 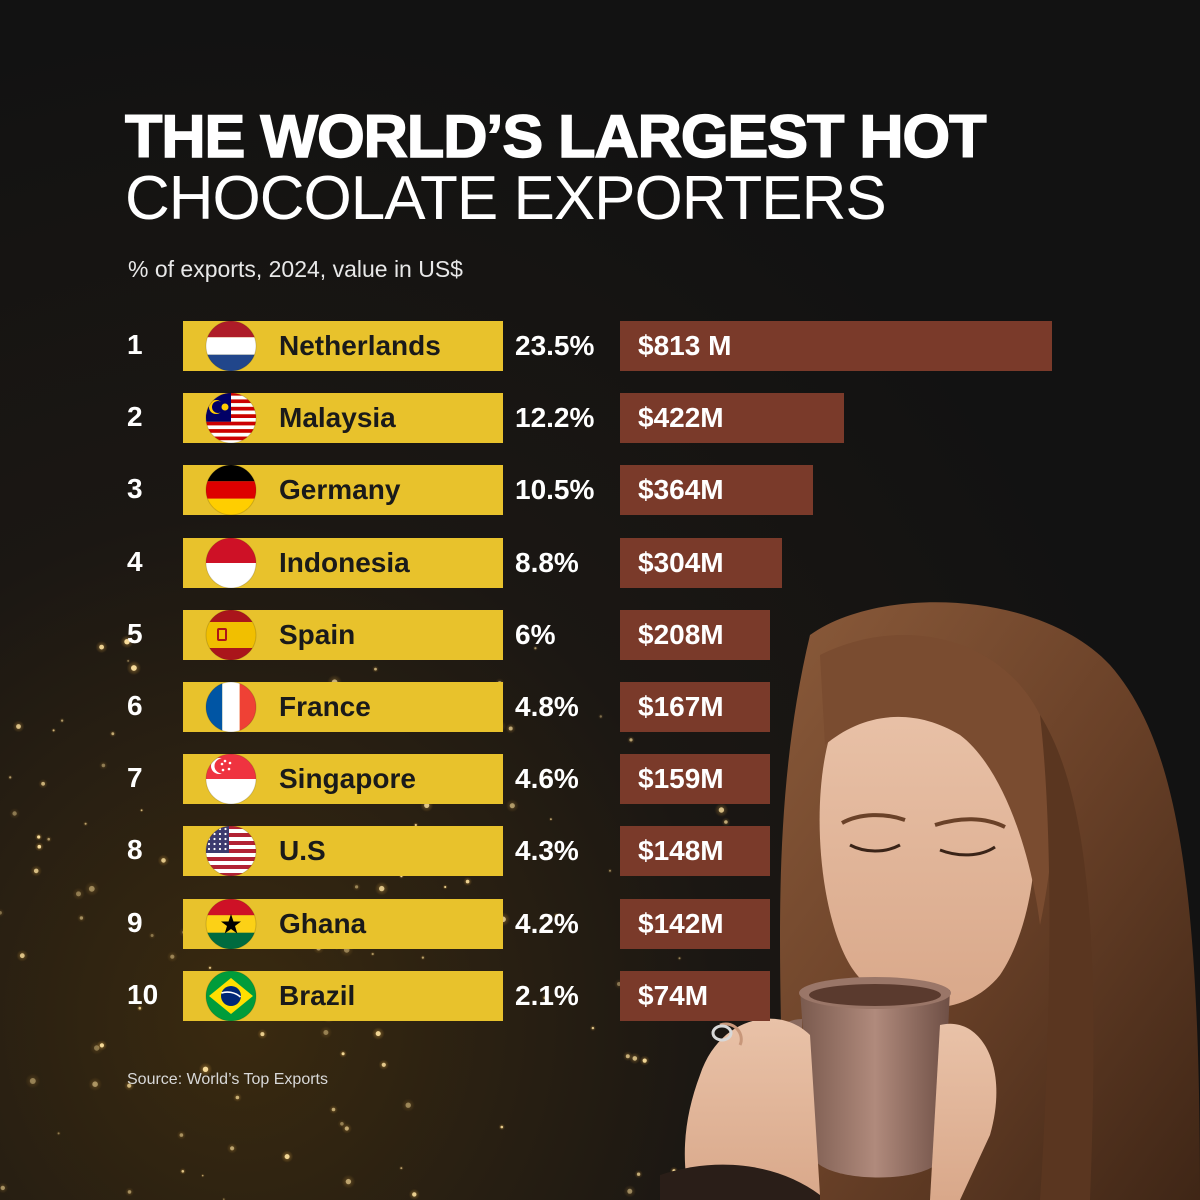 I want to click on ghana-flag-icon, so click(x=231, y=924).